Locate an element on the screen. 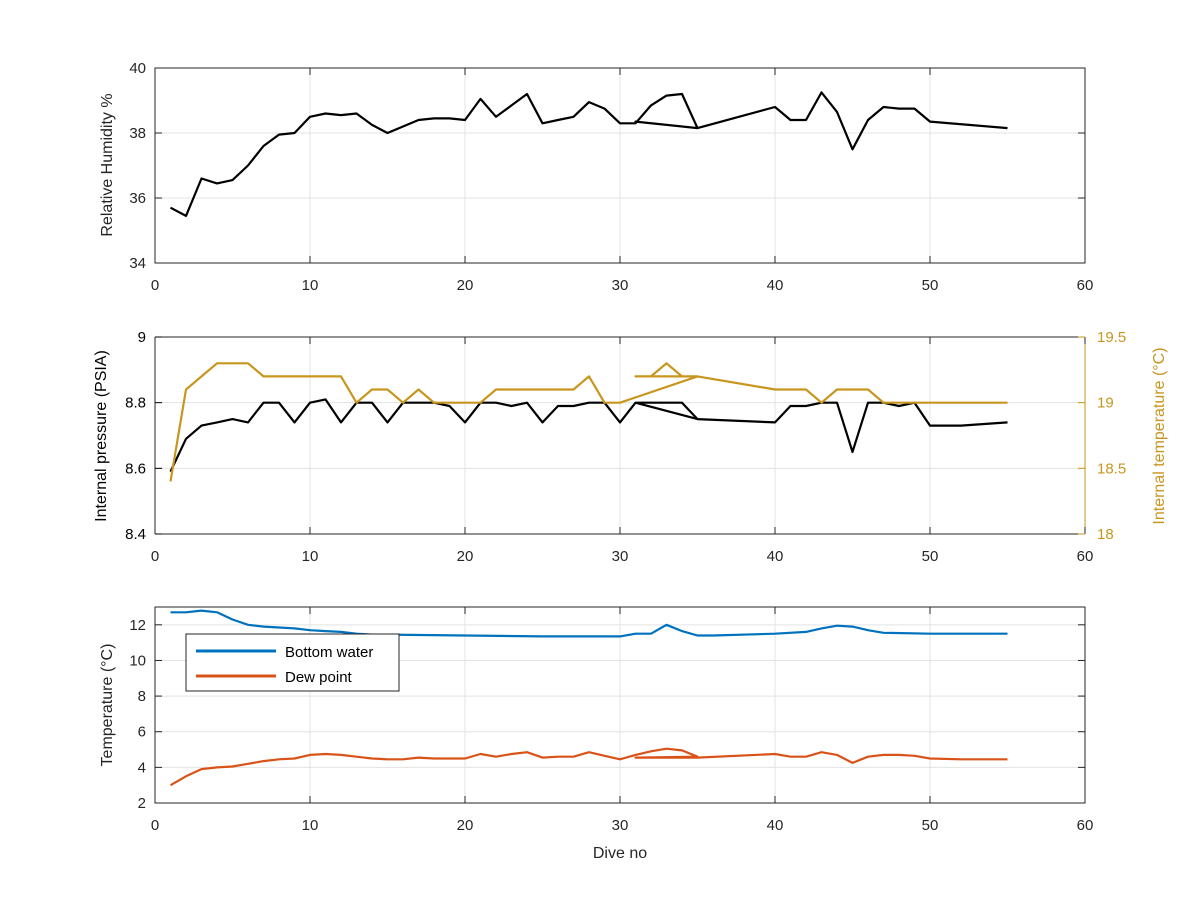 This screenshot has width=1200, height=900. humidity-series-0-line is located at coordinates (588, 154).